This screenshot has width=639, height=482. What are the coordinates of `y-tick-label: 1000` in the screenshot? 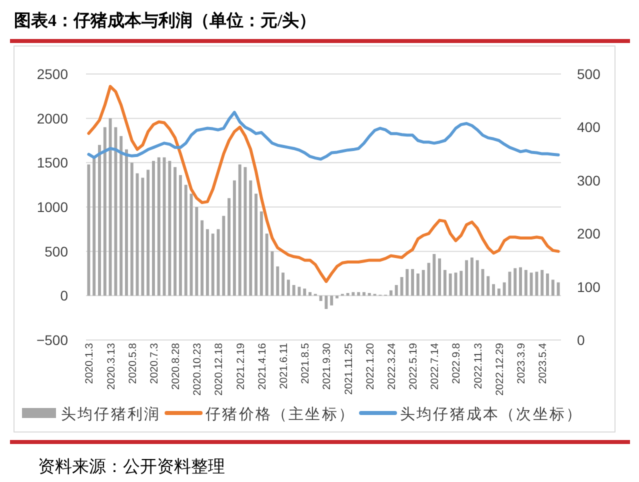 It's located at (52, 207).